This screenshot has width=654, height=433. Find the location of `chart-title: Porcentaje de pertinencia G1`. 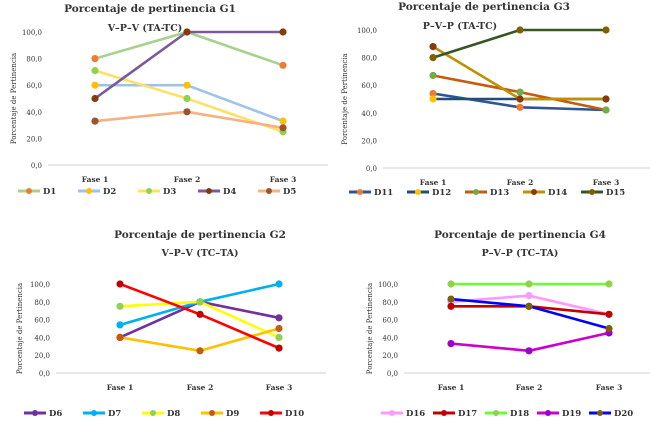

chart-title: Porcentaje de pertinencia G1 is located at coordinates (150, 9).